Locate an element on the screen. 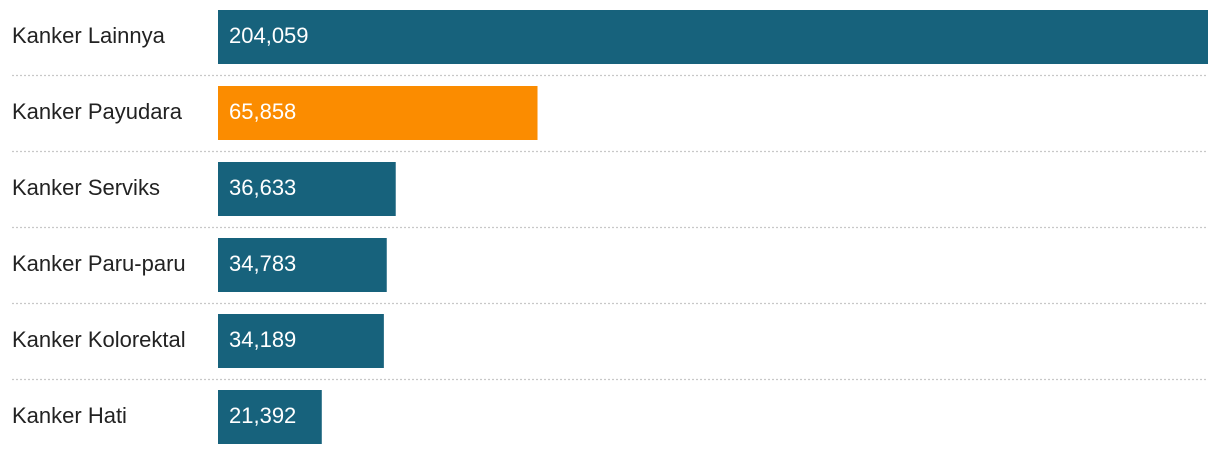 This screenshot has height=454, width=1220. category-label: Kanker Payudara is located at coordinates (97, 111).